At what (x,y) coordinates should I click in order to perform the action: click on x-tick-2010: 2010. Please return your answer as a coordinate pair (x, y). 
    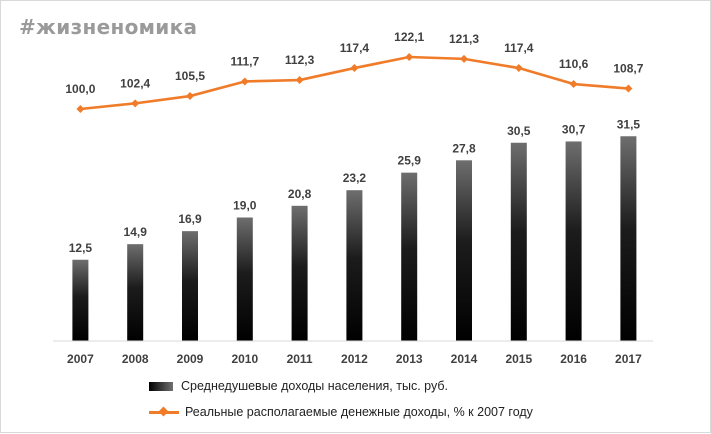
    Looking at the image, I should click on (244, 359).